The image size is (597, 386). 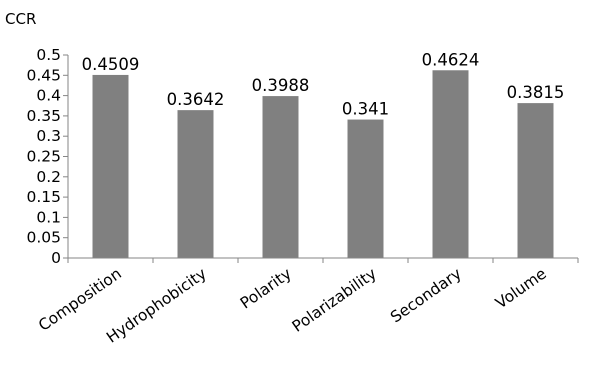 I want to click on bar-polarizability, so click(x=365, y=188).